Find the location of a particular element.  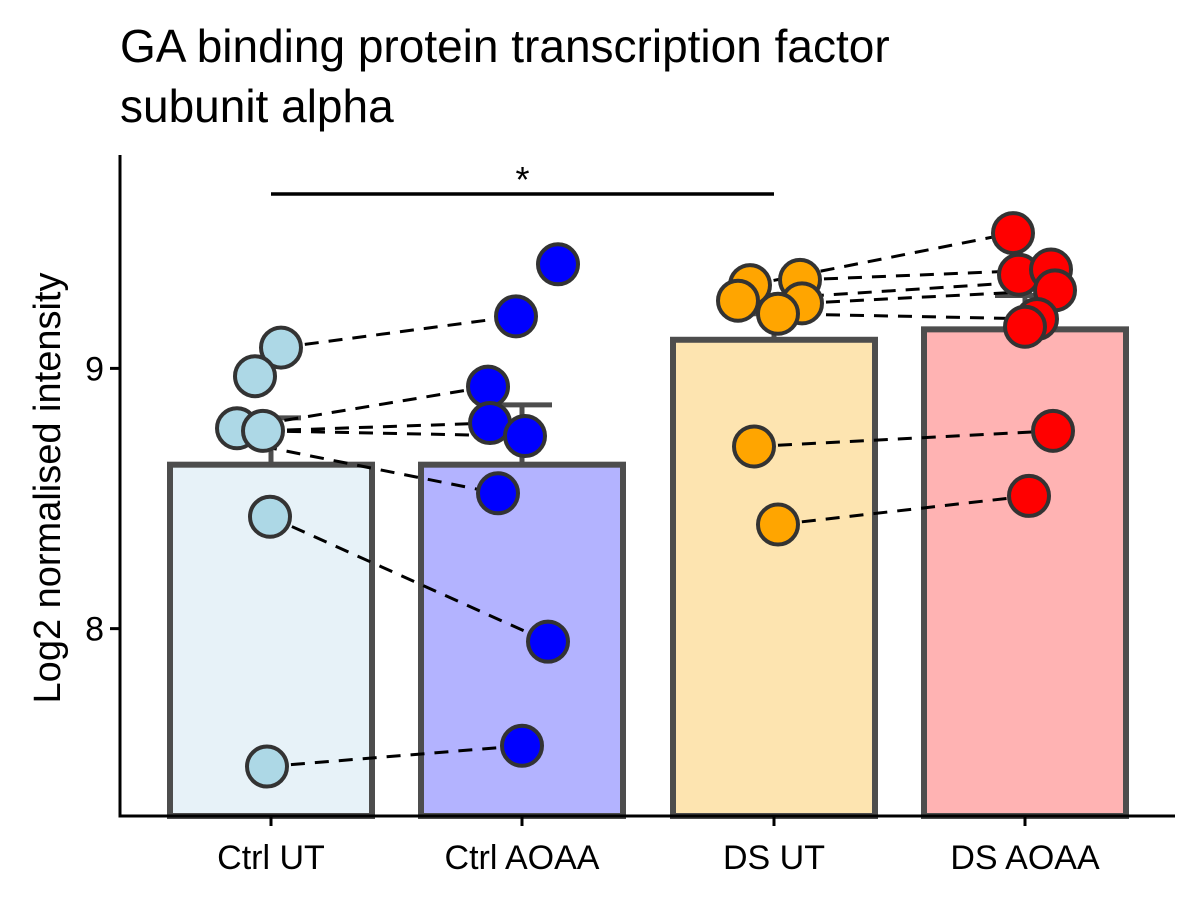

chart-title-line-2: subunit alpha is located at coordinates (257, 106).